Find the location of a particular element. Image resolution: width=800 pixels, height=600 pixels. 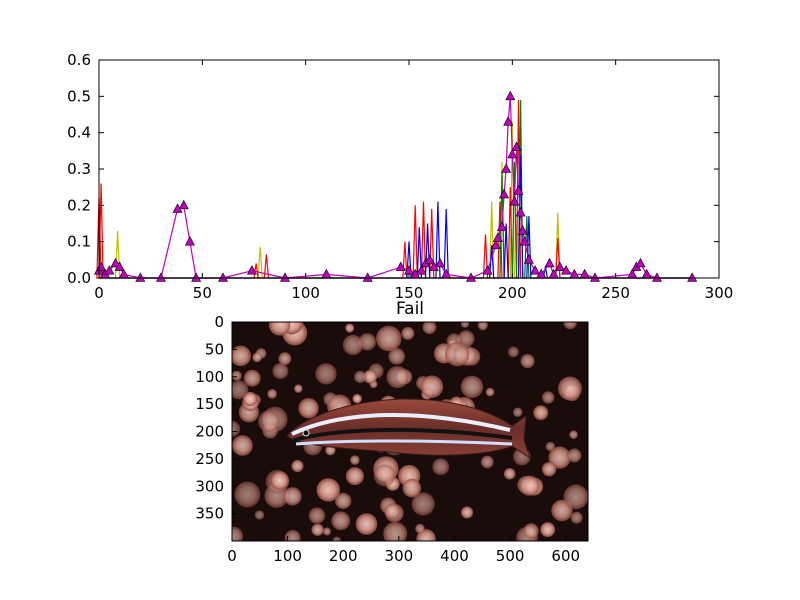

image-x-tick-label: 300 is located at coordinates (399, 556).